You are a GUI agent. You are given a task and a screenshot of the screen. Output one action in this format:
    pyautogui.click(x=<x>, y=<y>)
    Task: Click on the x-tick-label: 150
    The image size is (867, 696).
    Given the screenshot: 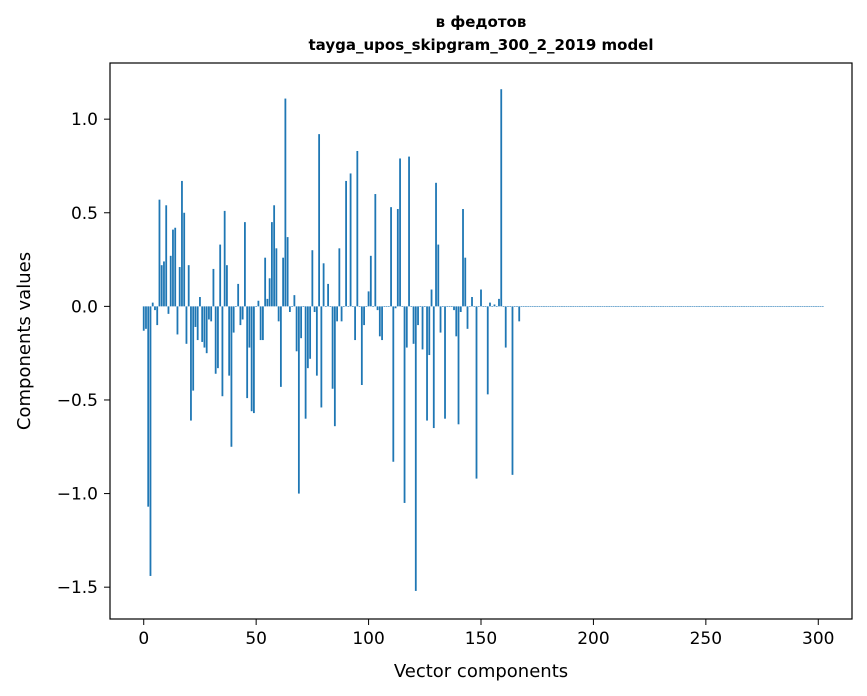 What is the action you would take?
    pyautogui.click(x=481, y=639)
    